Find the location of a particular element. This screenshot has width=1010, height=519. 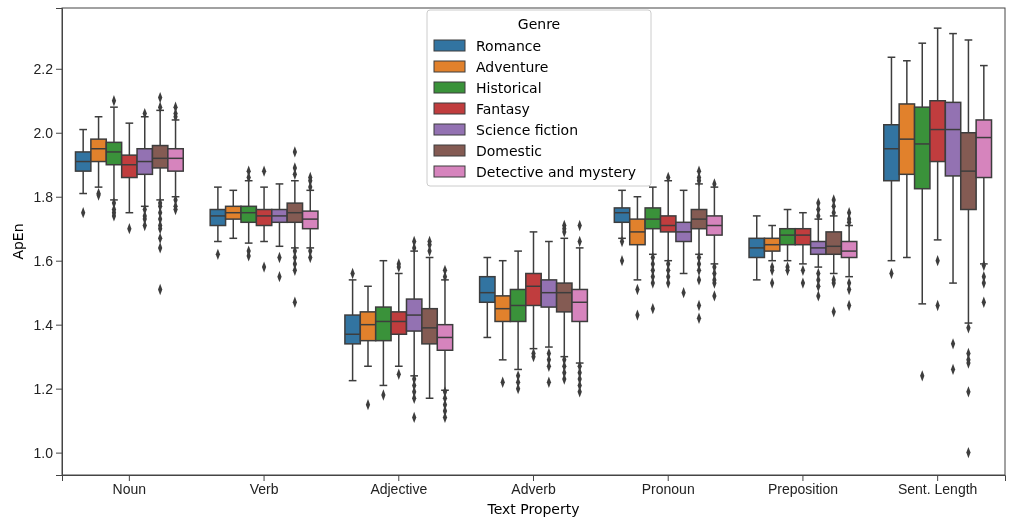

legend-title: Genre is located at coordinates (539, 24).